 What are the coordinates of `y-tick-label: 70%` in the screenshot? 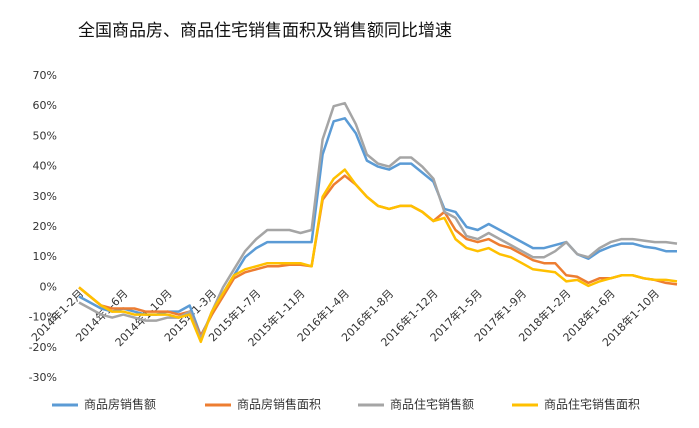 It's located at (45, 75).